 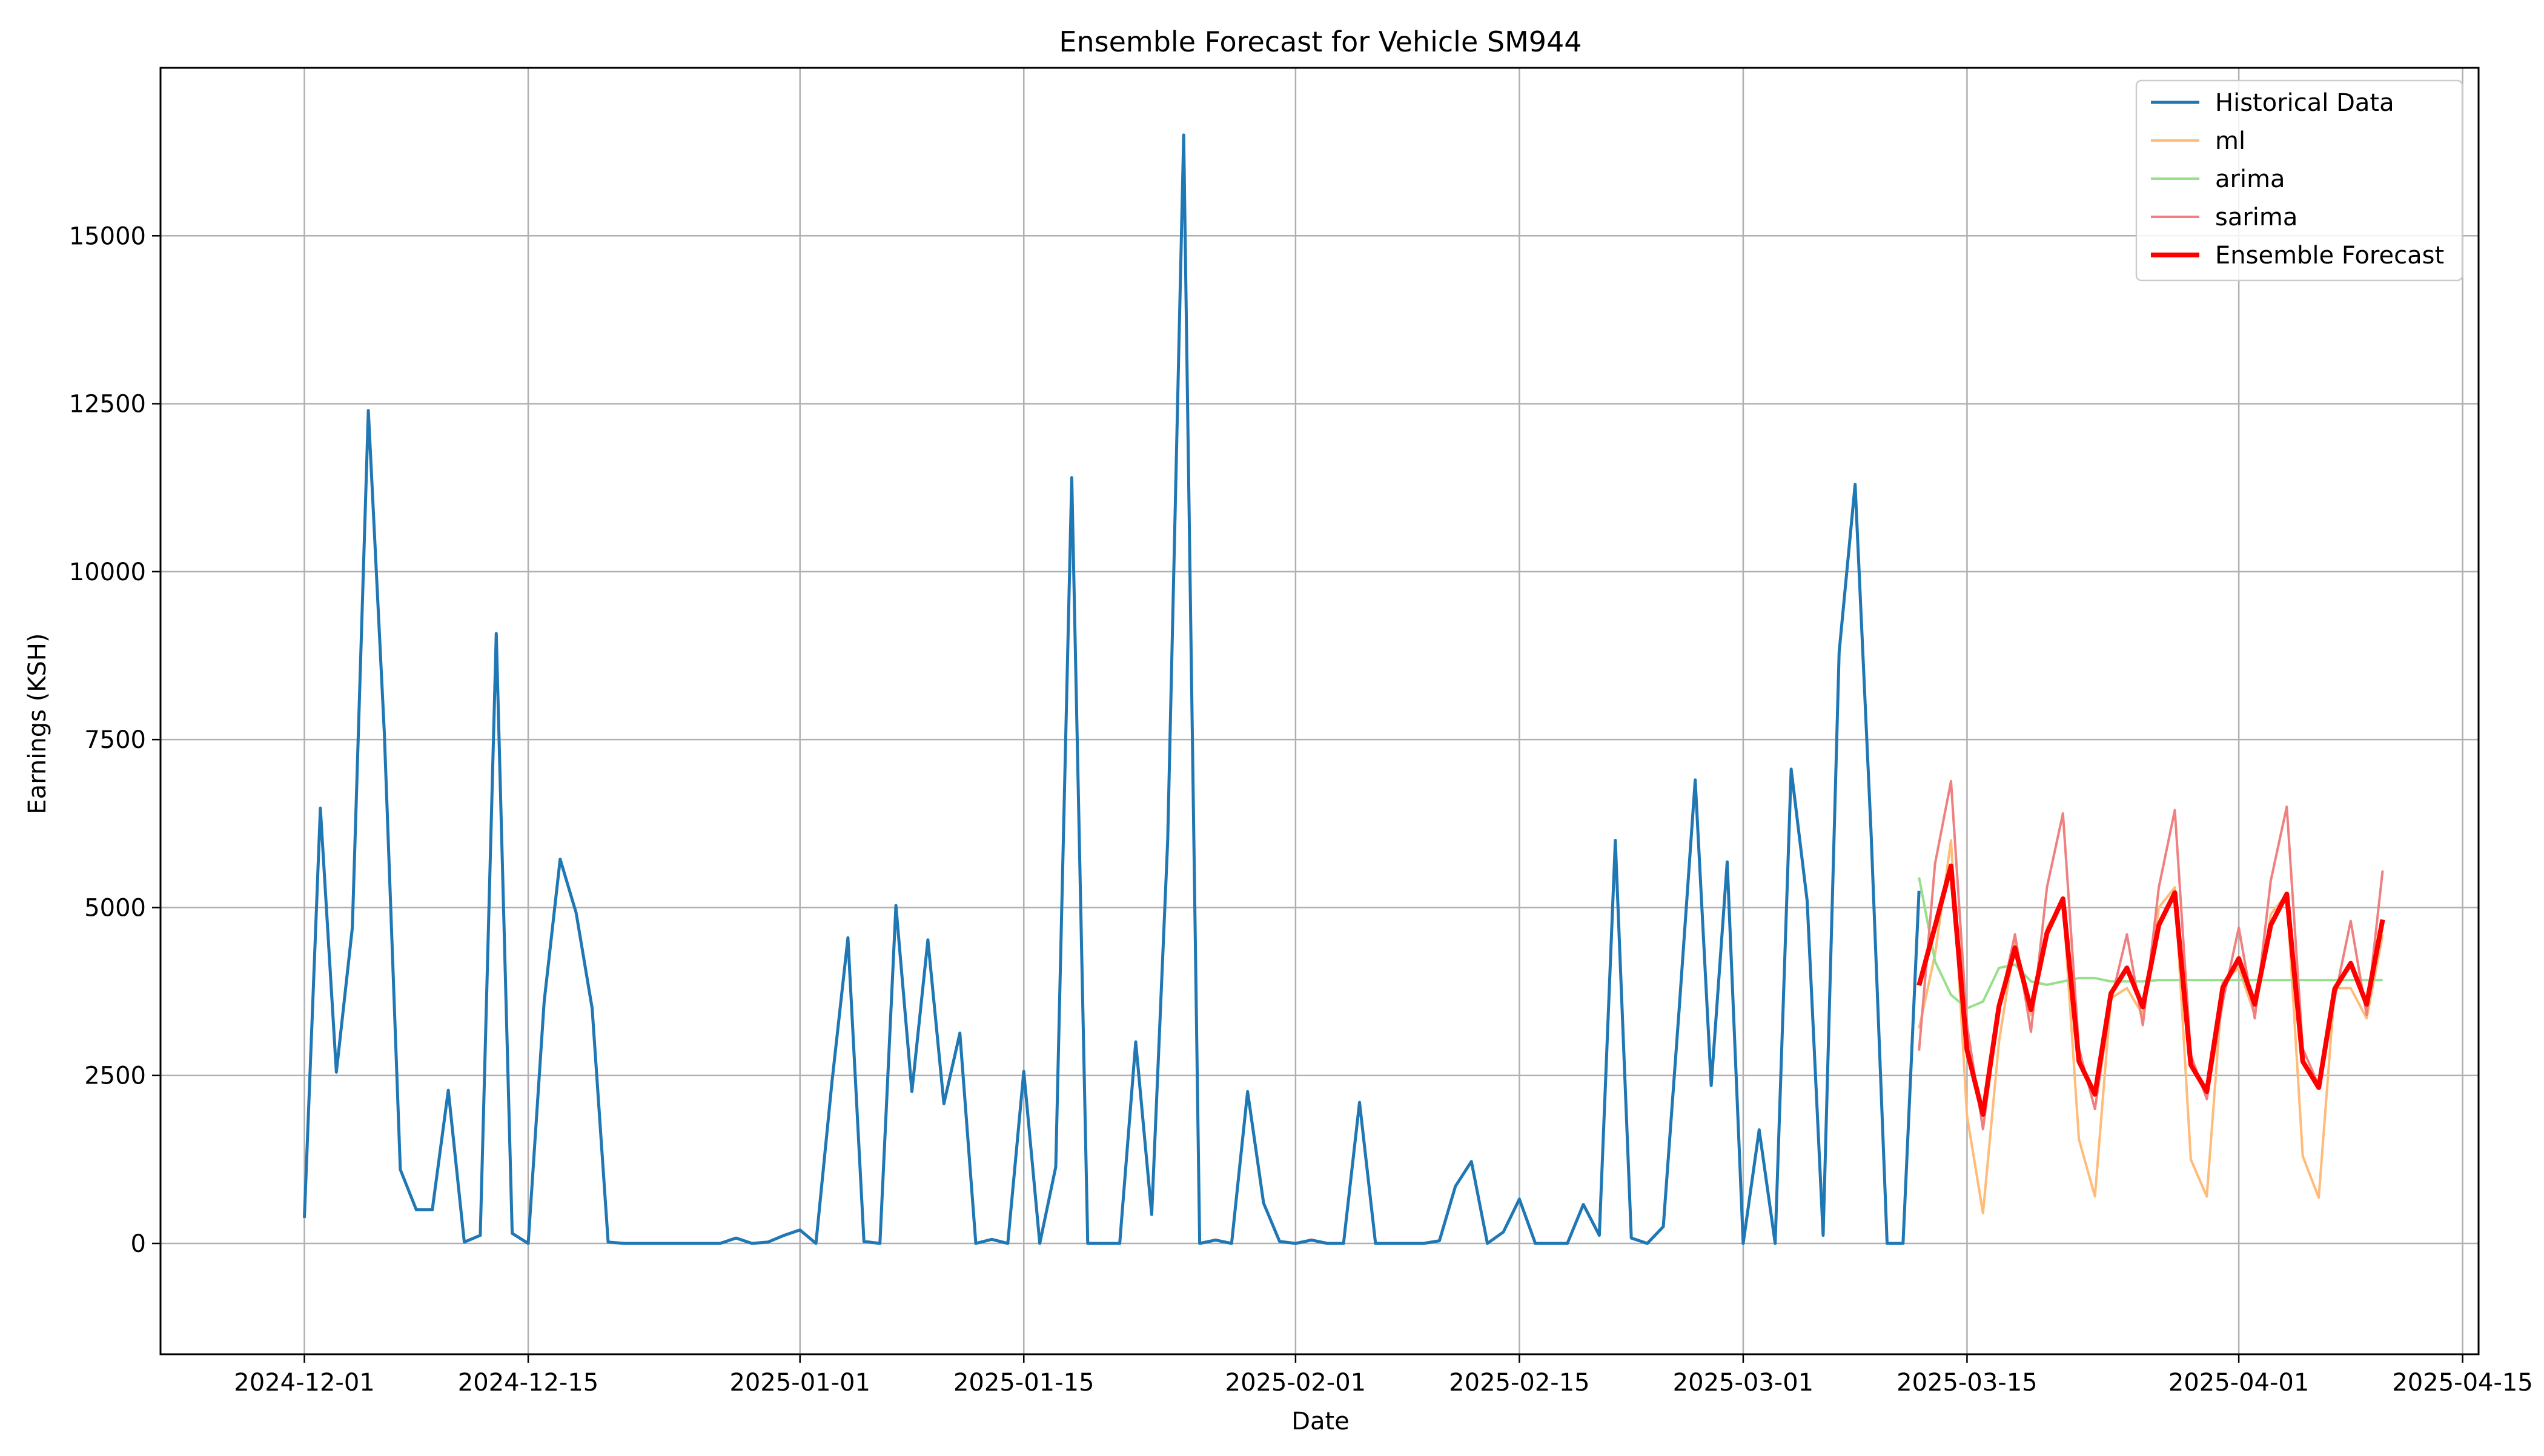 I want to click on x-tick-label: 2025-01-01, so click(x=800, y=1383).